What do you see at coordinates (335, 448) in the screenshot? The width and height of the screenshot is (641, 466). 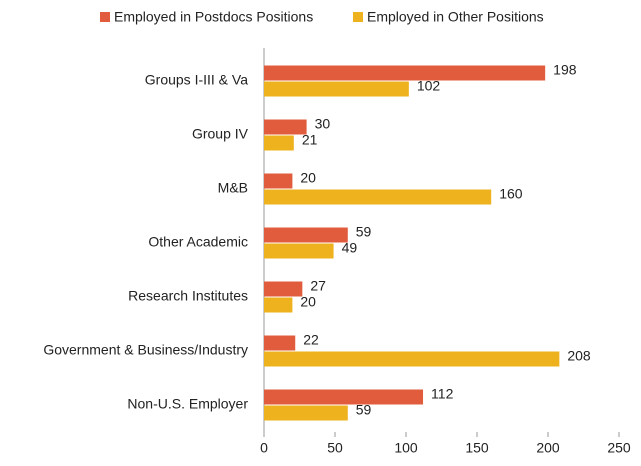 I see `x-tick-label: 50` at bounding box center [335, 448].